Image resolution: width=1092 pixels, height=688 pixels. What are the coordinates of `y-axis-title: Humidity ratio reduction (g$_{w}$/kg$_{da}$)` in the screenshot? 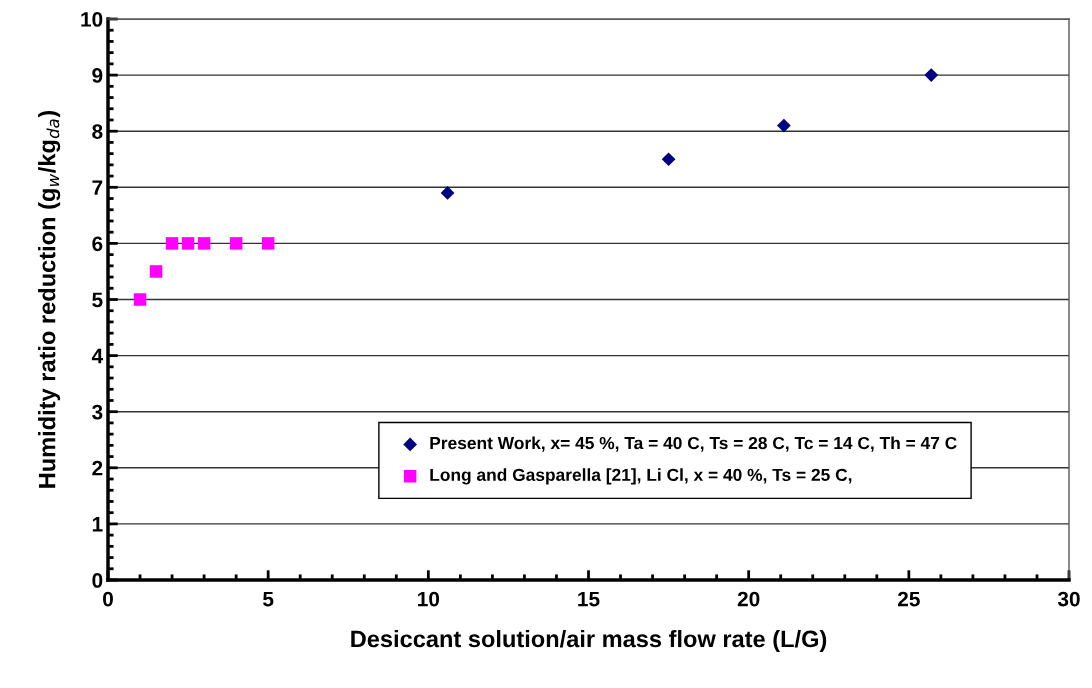 It's located at (49, 299).